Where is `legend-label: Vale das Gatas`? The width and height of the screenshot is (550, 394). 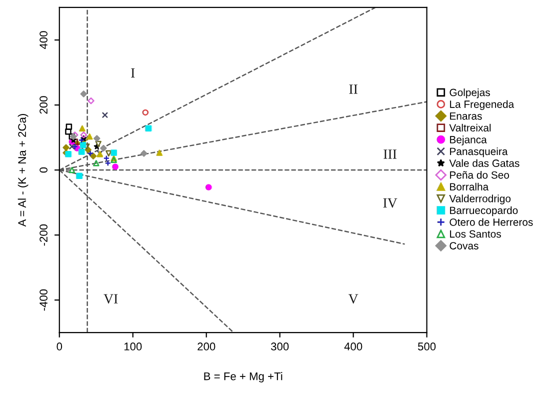
legend-label: Vale das Gatas is located at coordinates (484, 163).